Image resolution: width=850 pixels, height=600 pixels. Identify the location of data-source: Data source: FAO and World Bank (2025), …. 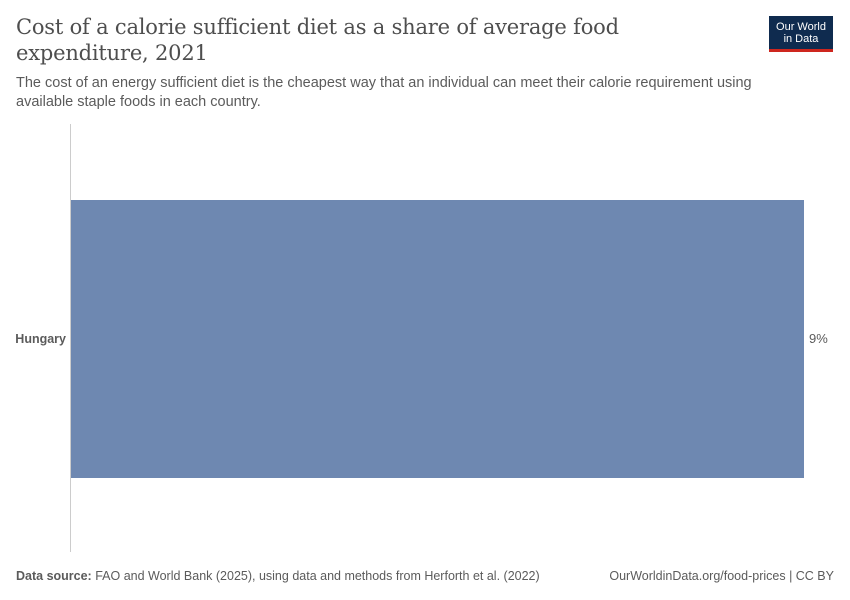
(278, 576).